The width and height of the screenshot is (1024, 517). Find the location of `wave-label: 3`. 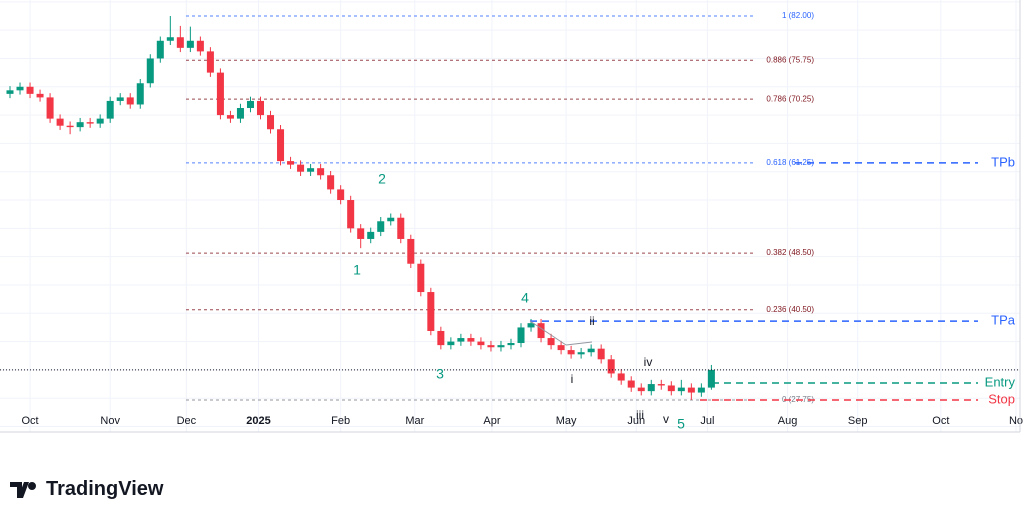

wave-label: 3 is located at coordinates (440, 374).